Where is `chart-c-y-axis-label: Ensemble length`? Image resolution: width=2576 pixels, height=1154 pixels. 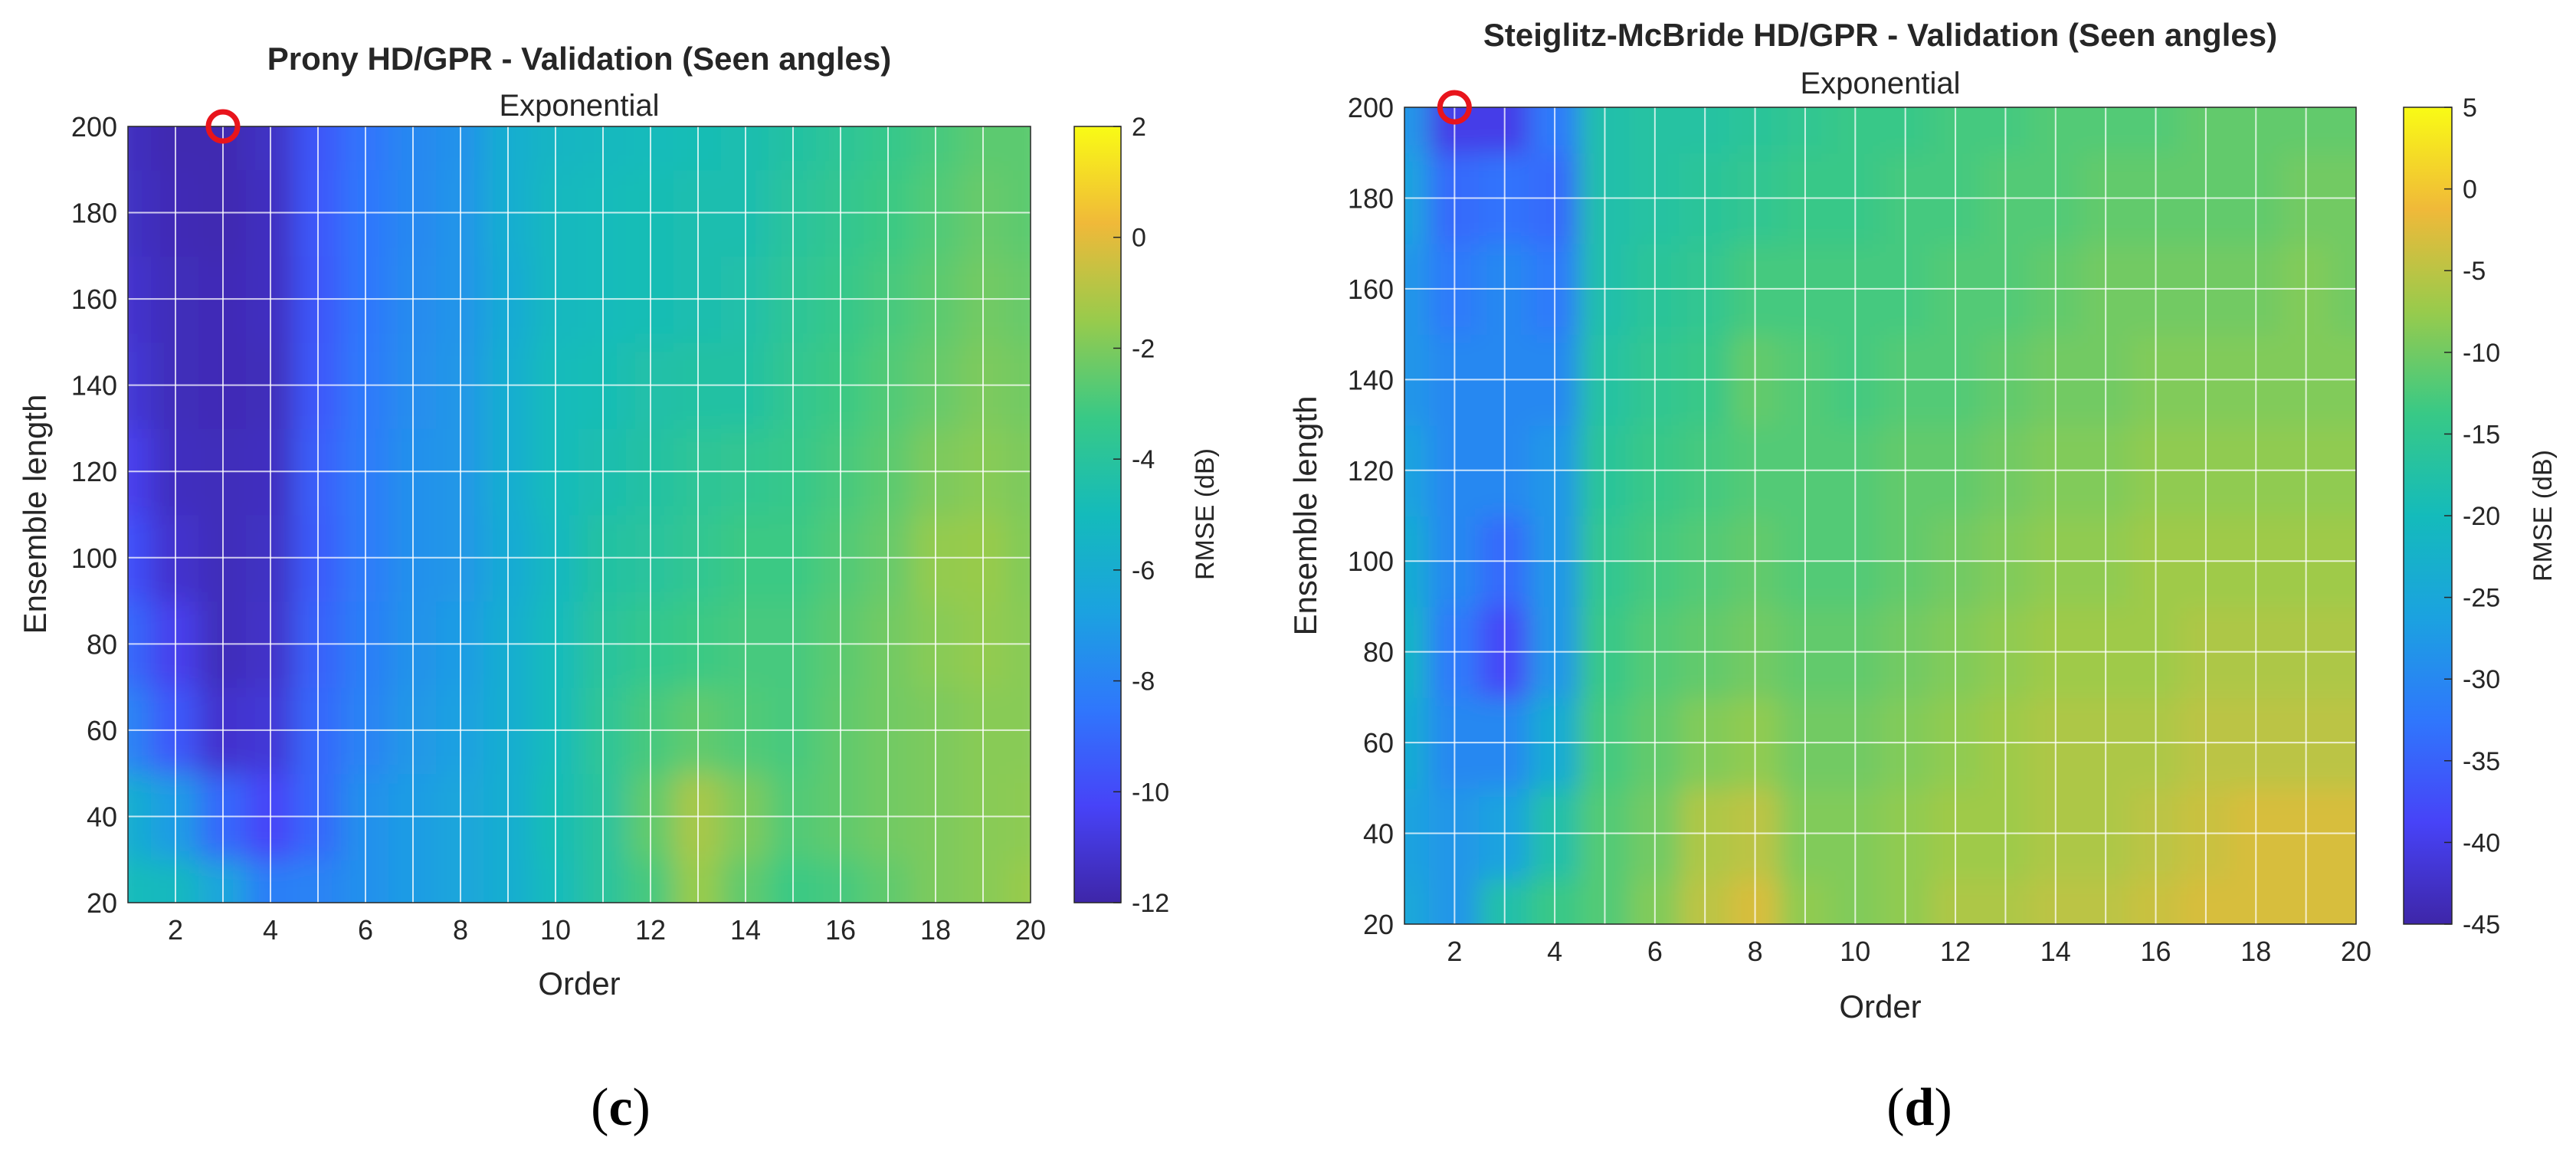 chart-c-y-axis-label: Ensemble length is located at coordinates (35, 514).